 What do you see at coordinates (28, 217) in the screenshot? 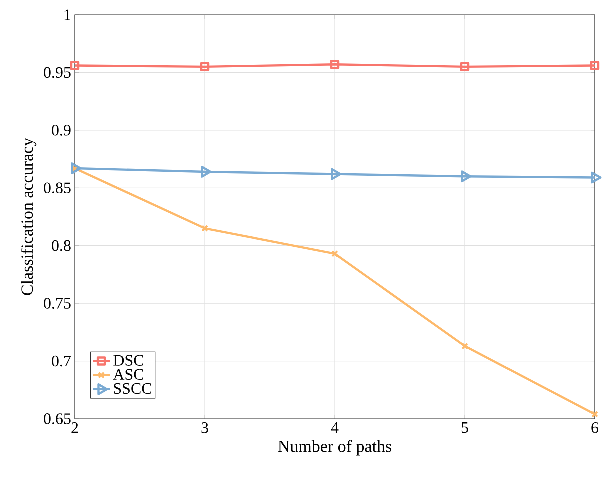
I see `y-axis-title: Classification accuracy` at bounding box center [28, 217].